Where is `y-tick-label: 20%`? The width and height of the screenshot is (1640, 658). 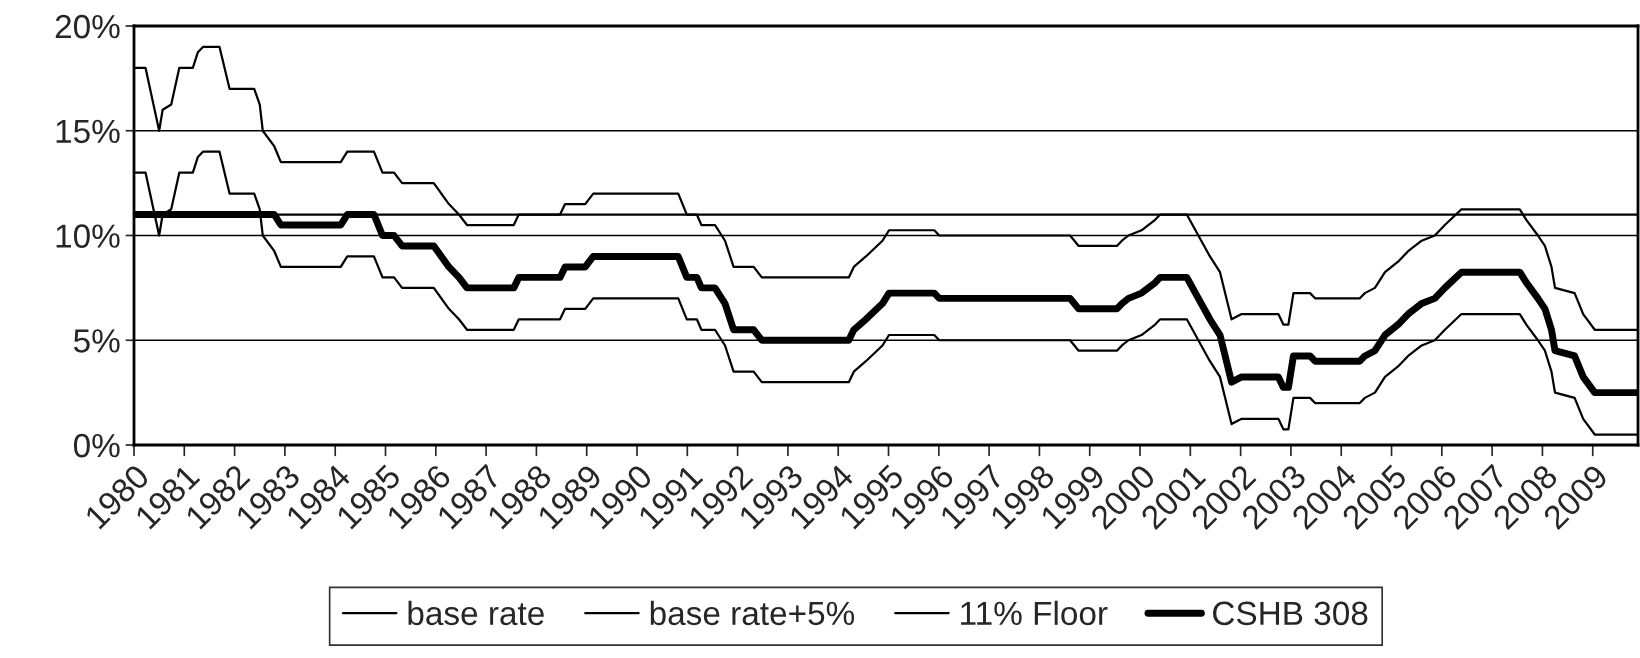 y-tick-label: 20% is located at coordinates (87, 26).